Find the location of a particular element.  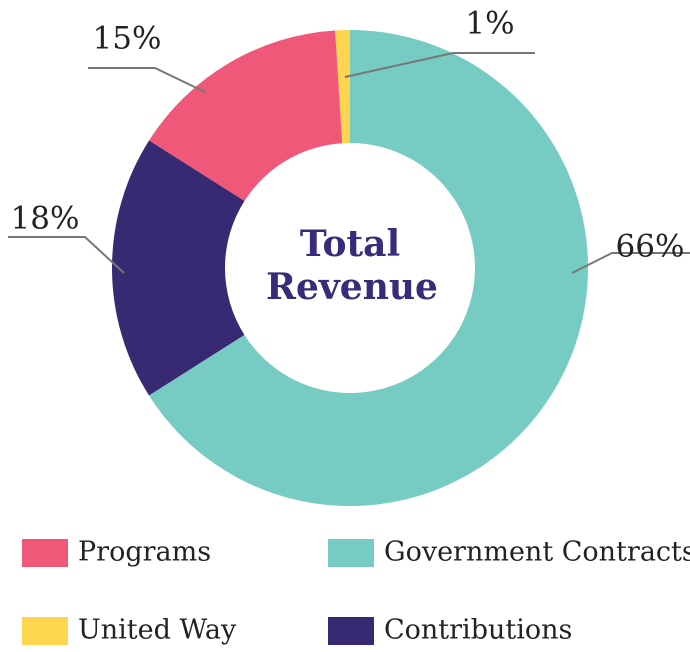

legend-label: United Way is located at coordinates (157, 630).